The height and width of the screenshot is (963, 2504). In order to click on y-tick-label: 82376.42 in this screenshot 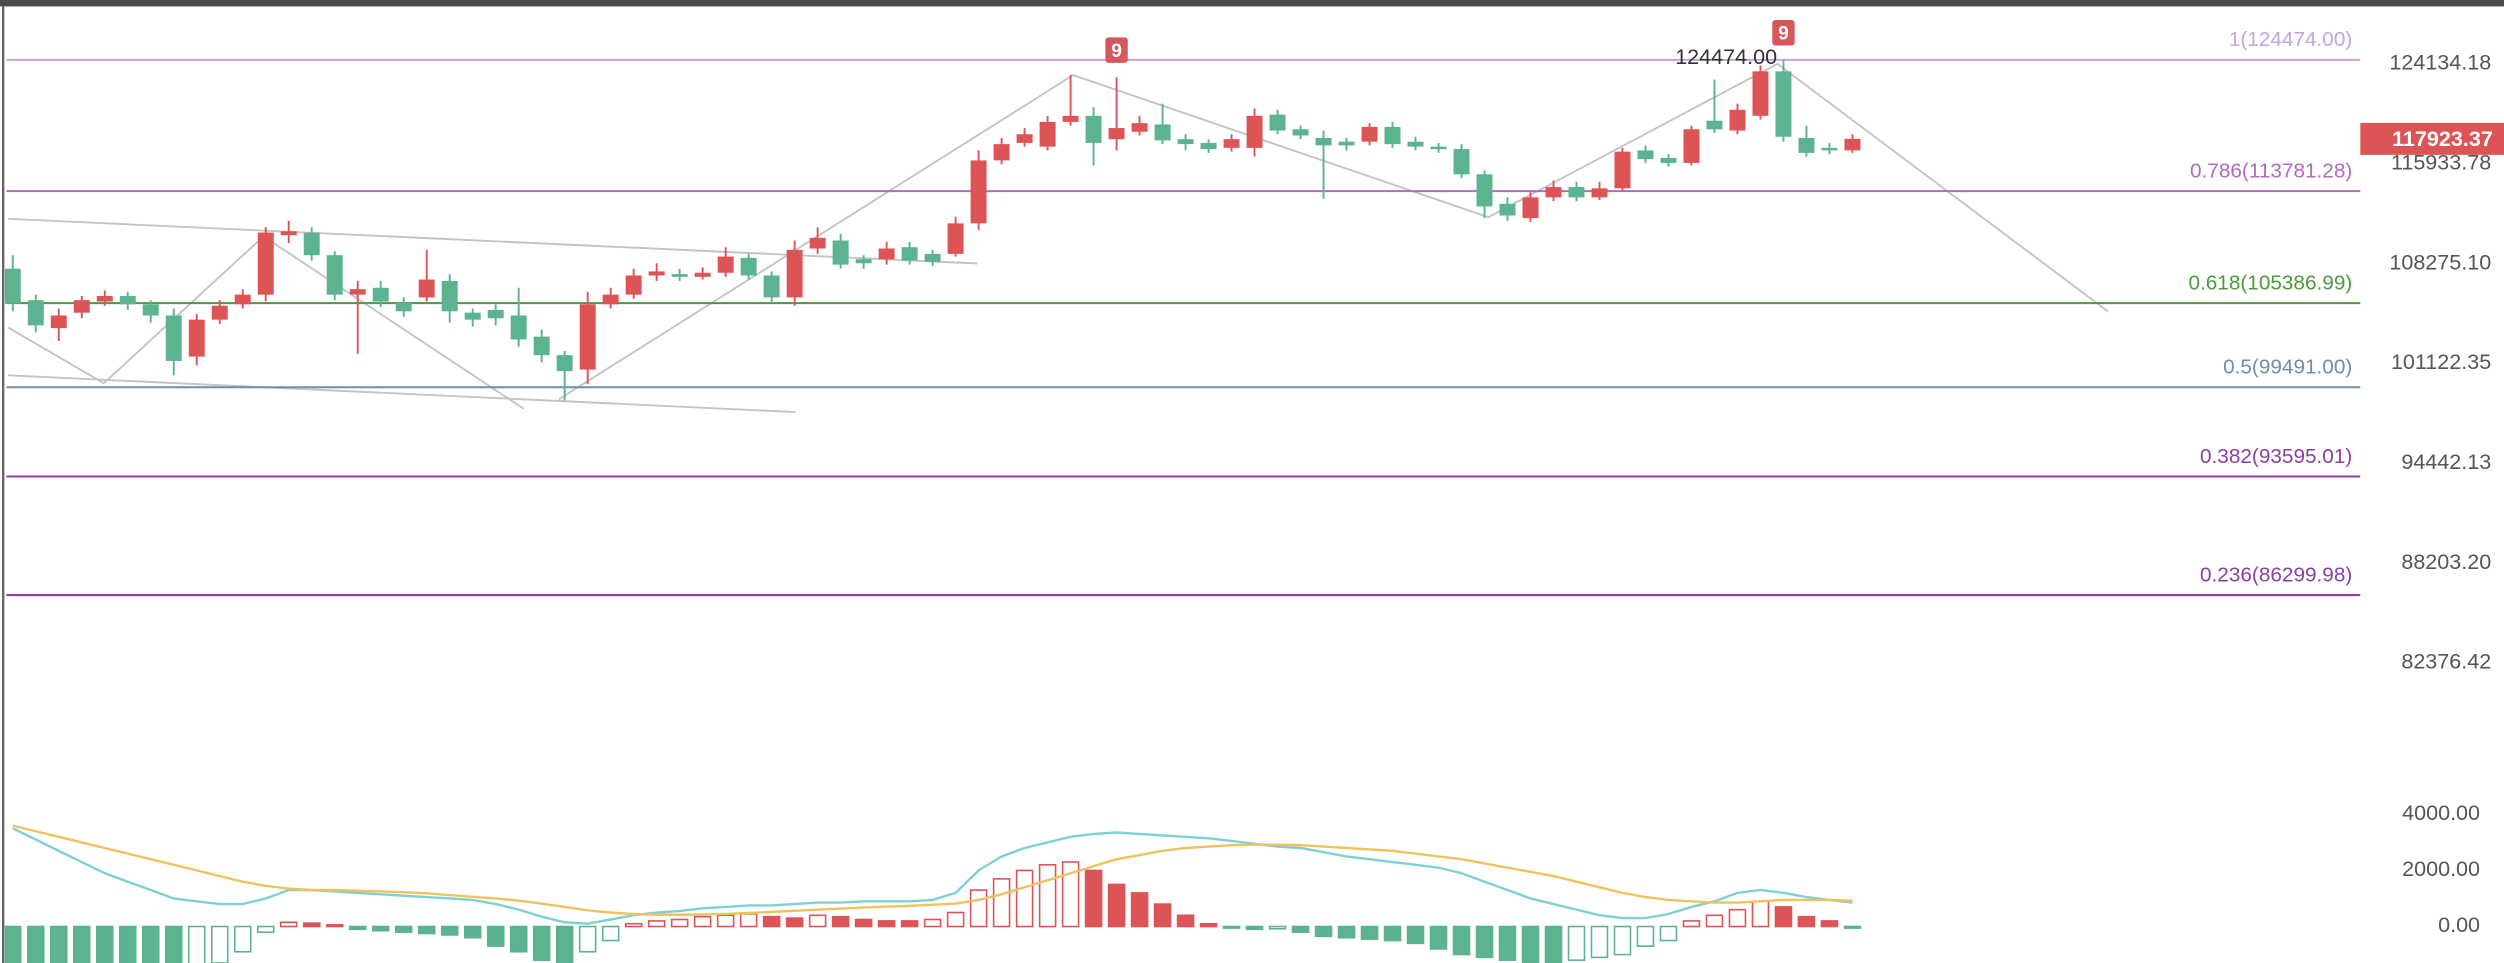, I will do `click(2446, 661)`.